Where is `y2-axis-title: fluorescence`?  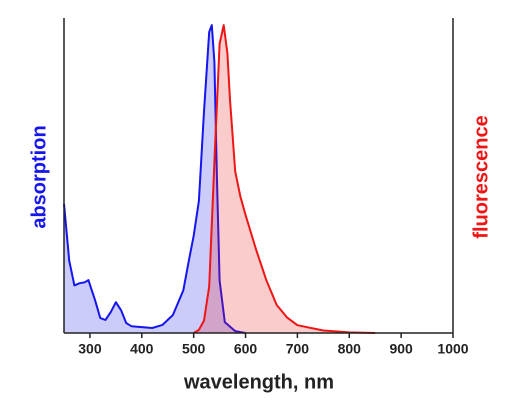
y2-axis-title: fluorescence is located at coordinates (481, 176).